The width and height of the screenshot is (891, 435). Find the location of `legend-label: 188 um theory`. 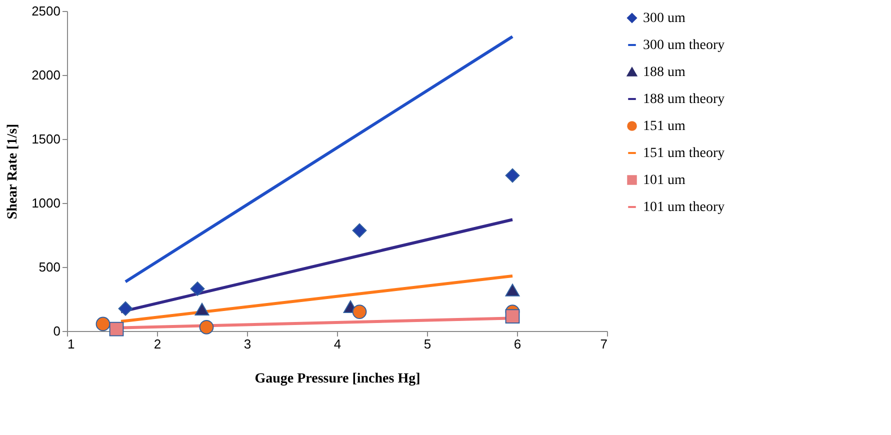

legend-label: 188 um theory is located at coordinates (684, 99).